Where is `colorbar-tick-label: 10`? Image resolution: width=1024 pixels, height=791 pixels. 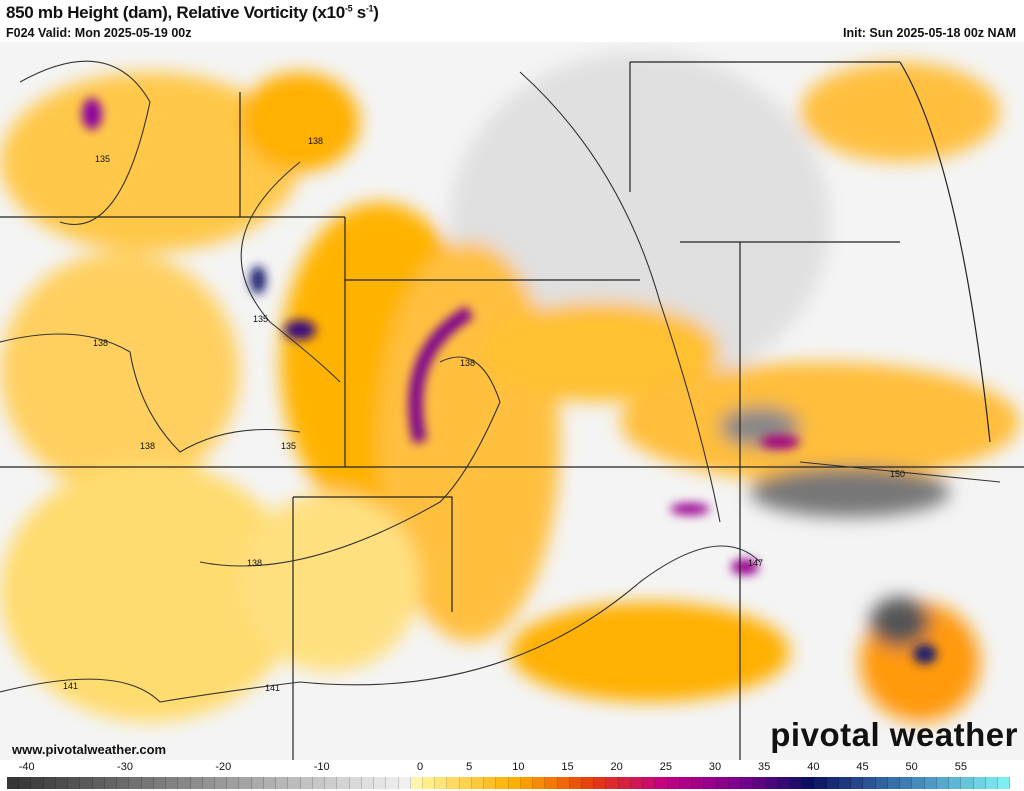 colorbar-tick-label: 10 is located at coordinates (518, 767).